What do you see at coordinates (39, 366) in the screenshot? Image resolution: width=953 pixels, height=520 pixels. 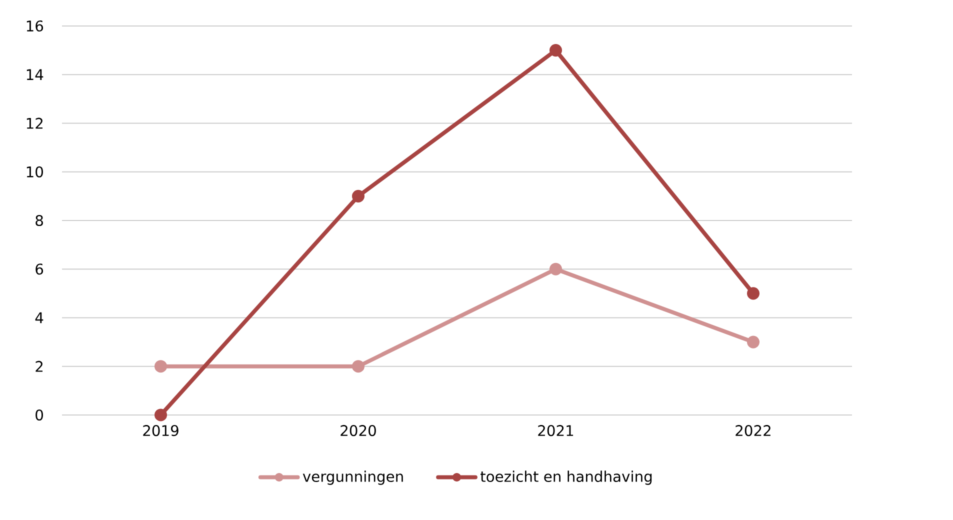 I see `y-tick-label: 2` at bounding box center [39, 366].